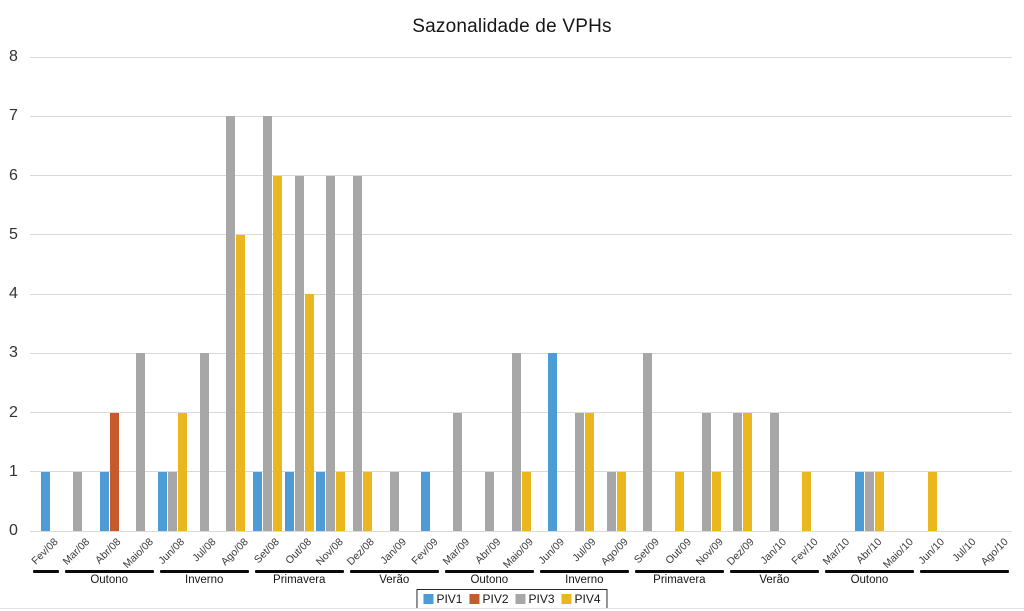 The image size is (1024, 611). What do you see at coordinates (994, 552) in the screenshot?
I see `x-tick-label: Ago/10` at bounding box center [994, 552].